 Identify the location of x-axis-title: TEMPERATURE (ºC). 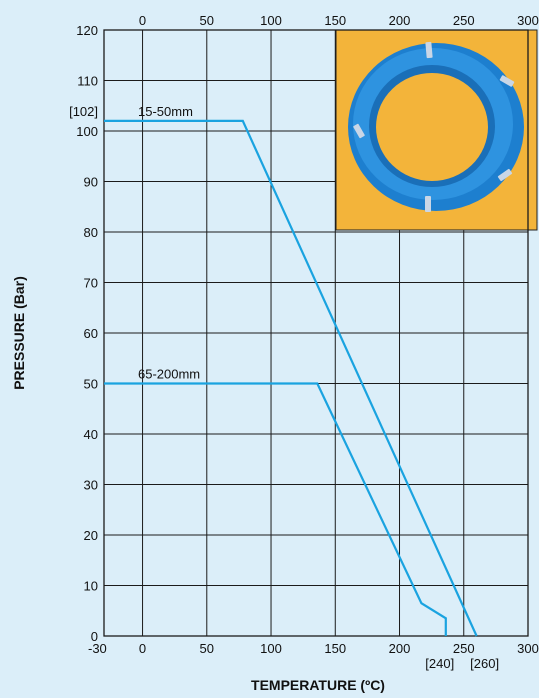
(318, 685).